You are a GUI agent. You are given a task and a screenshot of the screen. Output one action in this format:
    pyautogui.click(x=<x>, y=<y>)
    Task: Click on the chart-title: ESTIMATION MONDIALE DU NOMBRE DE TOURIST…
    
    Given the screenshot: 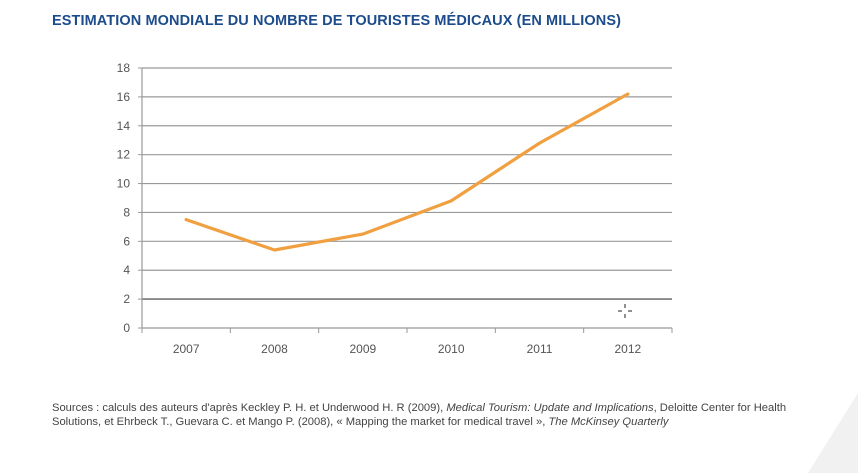 What is the action you would take?
    pyautogui.click(x=337, y=21)
    